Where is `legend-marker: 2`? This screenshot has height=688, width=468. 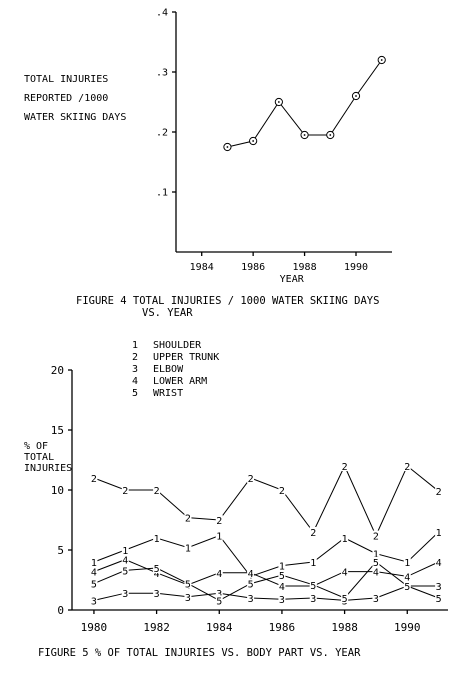 legend-marker: 2 is located at coordinates (135, 357).